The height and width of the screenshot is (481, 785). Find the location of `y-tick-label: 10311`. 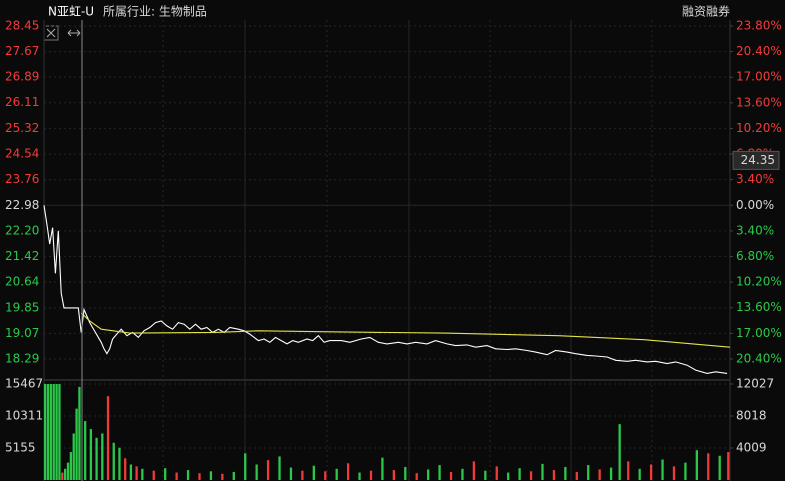

y-tick-label: 10311 is located at coordinates (24, 416).